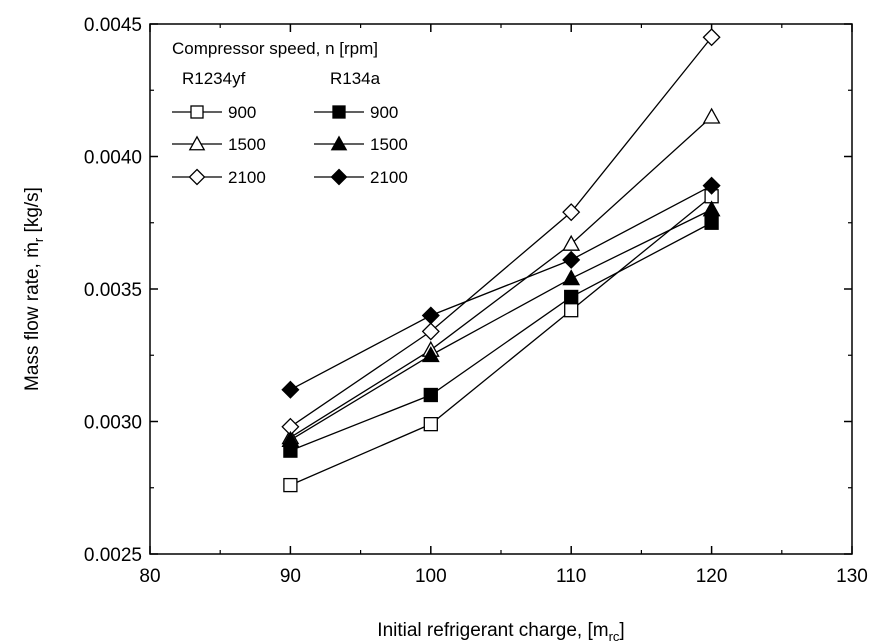 This screenshot has height=644, width=880. What do you see at coordinates (389, 144) in the screenshot?
I see `legend-label-r134a-1500: 1500` at bounding box center [389, 144].